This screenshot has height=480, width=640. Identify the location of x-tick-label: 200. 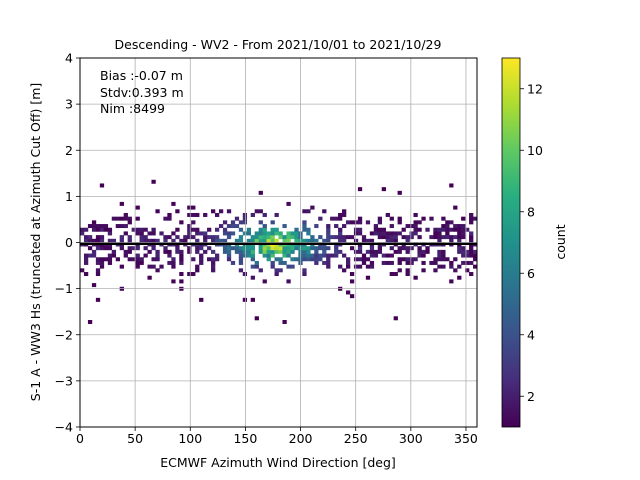
(301, 438).